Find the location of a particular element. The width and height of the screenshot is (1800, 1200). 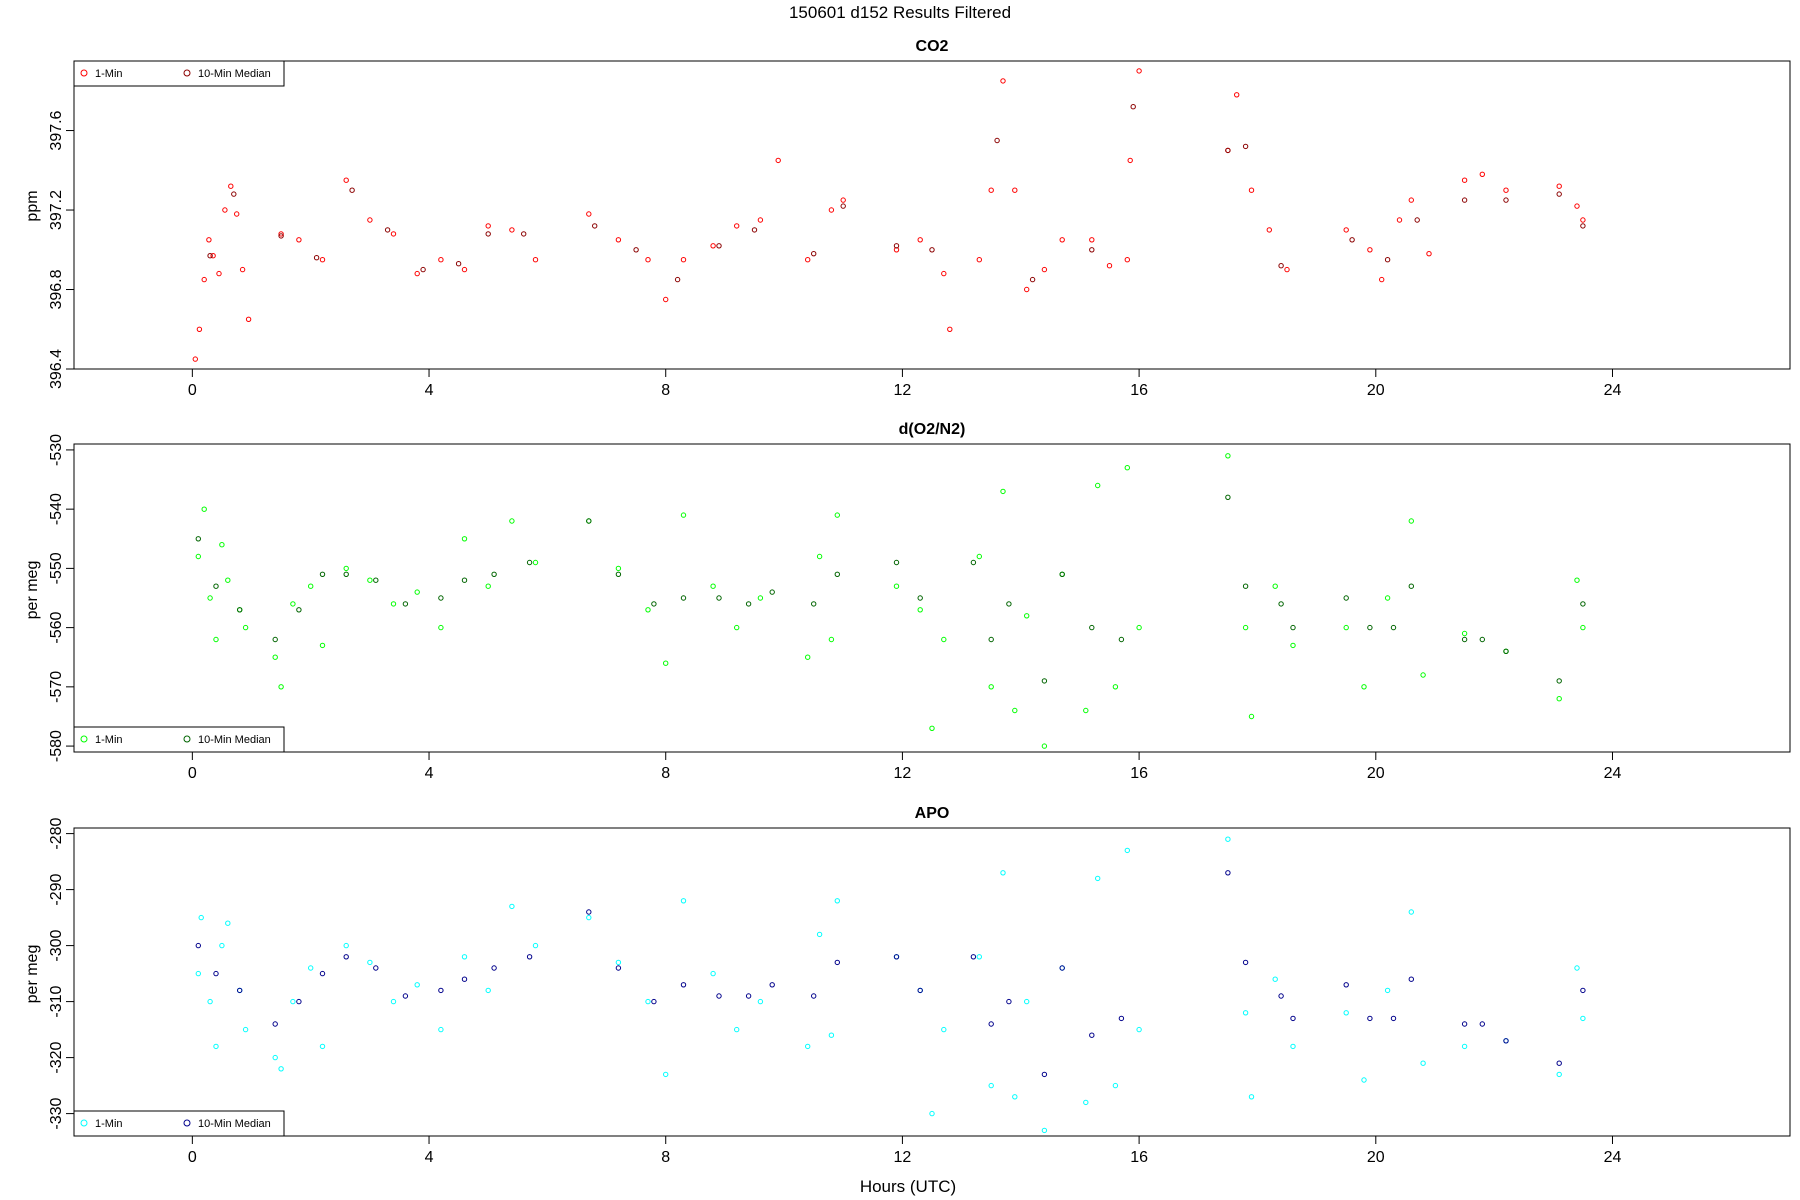

legend-marker-median is located at coordinates (187, 739).